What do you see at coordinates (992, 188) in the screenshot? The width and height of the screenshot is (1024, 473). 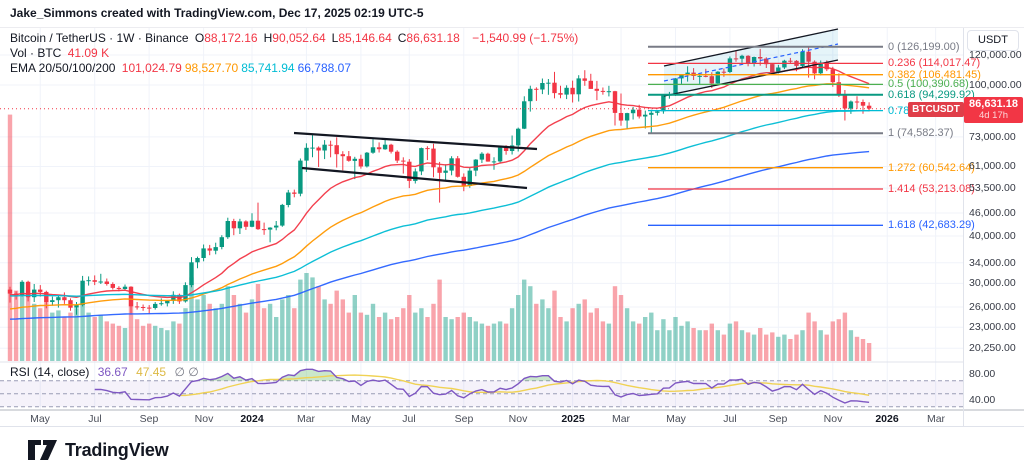 I see `price-tick-label: 53,500.00` at bounding box center [992, 188].